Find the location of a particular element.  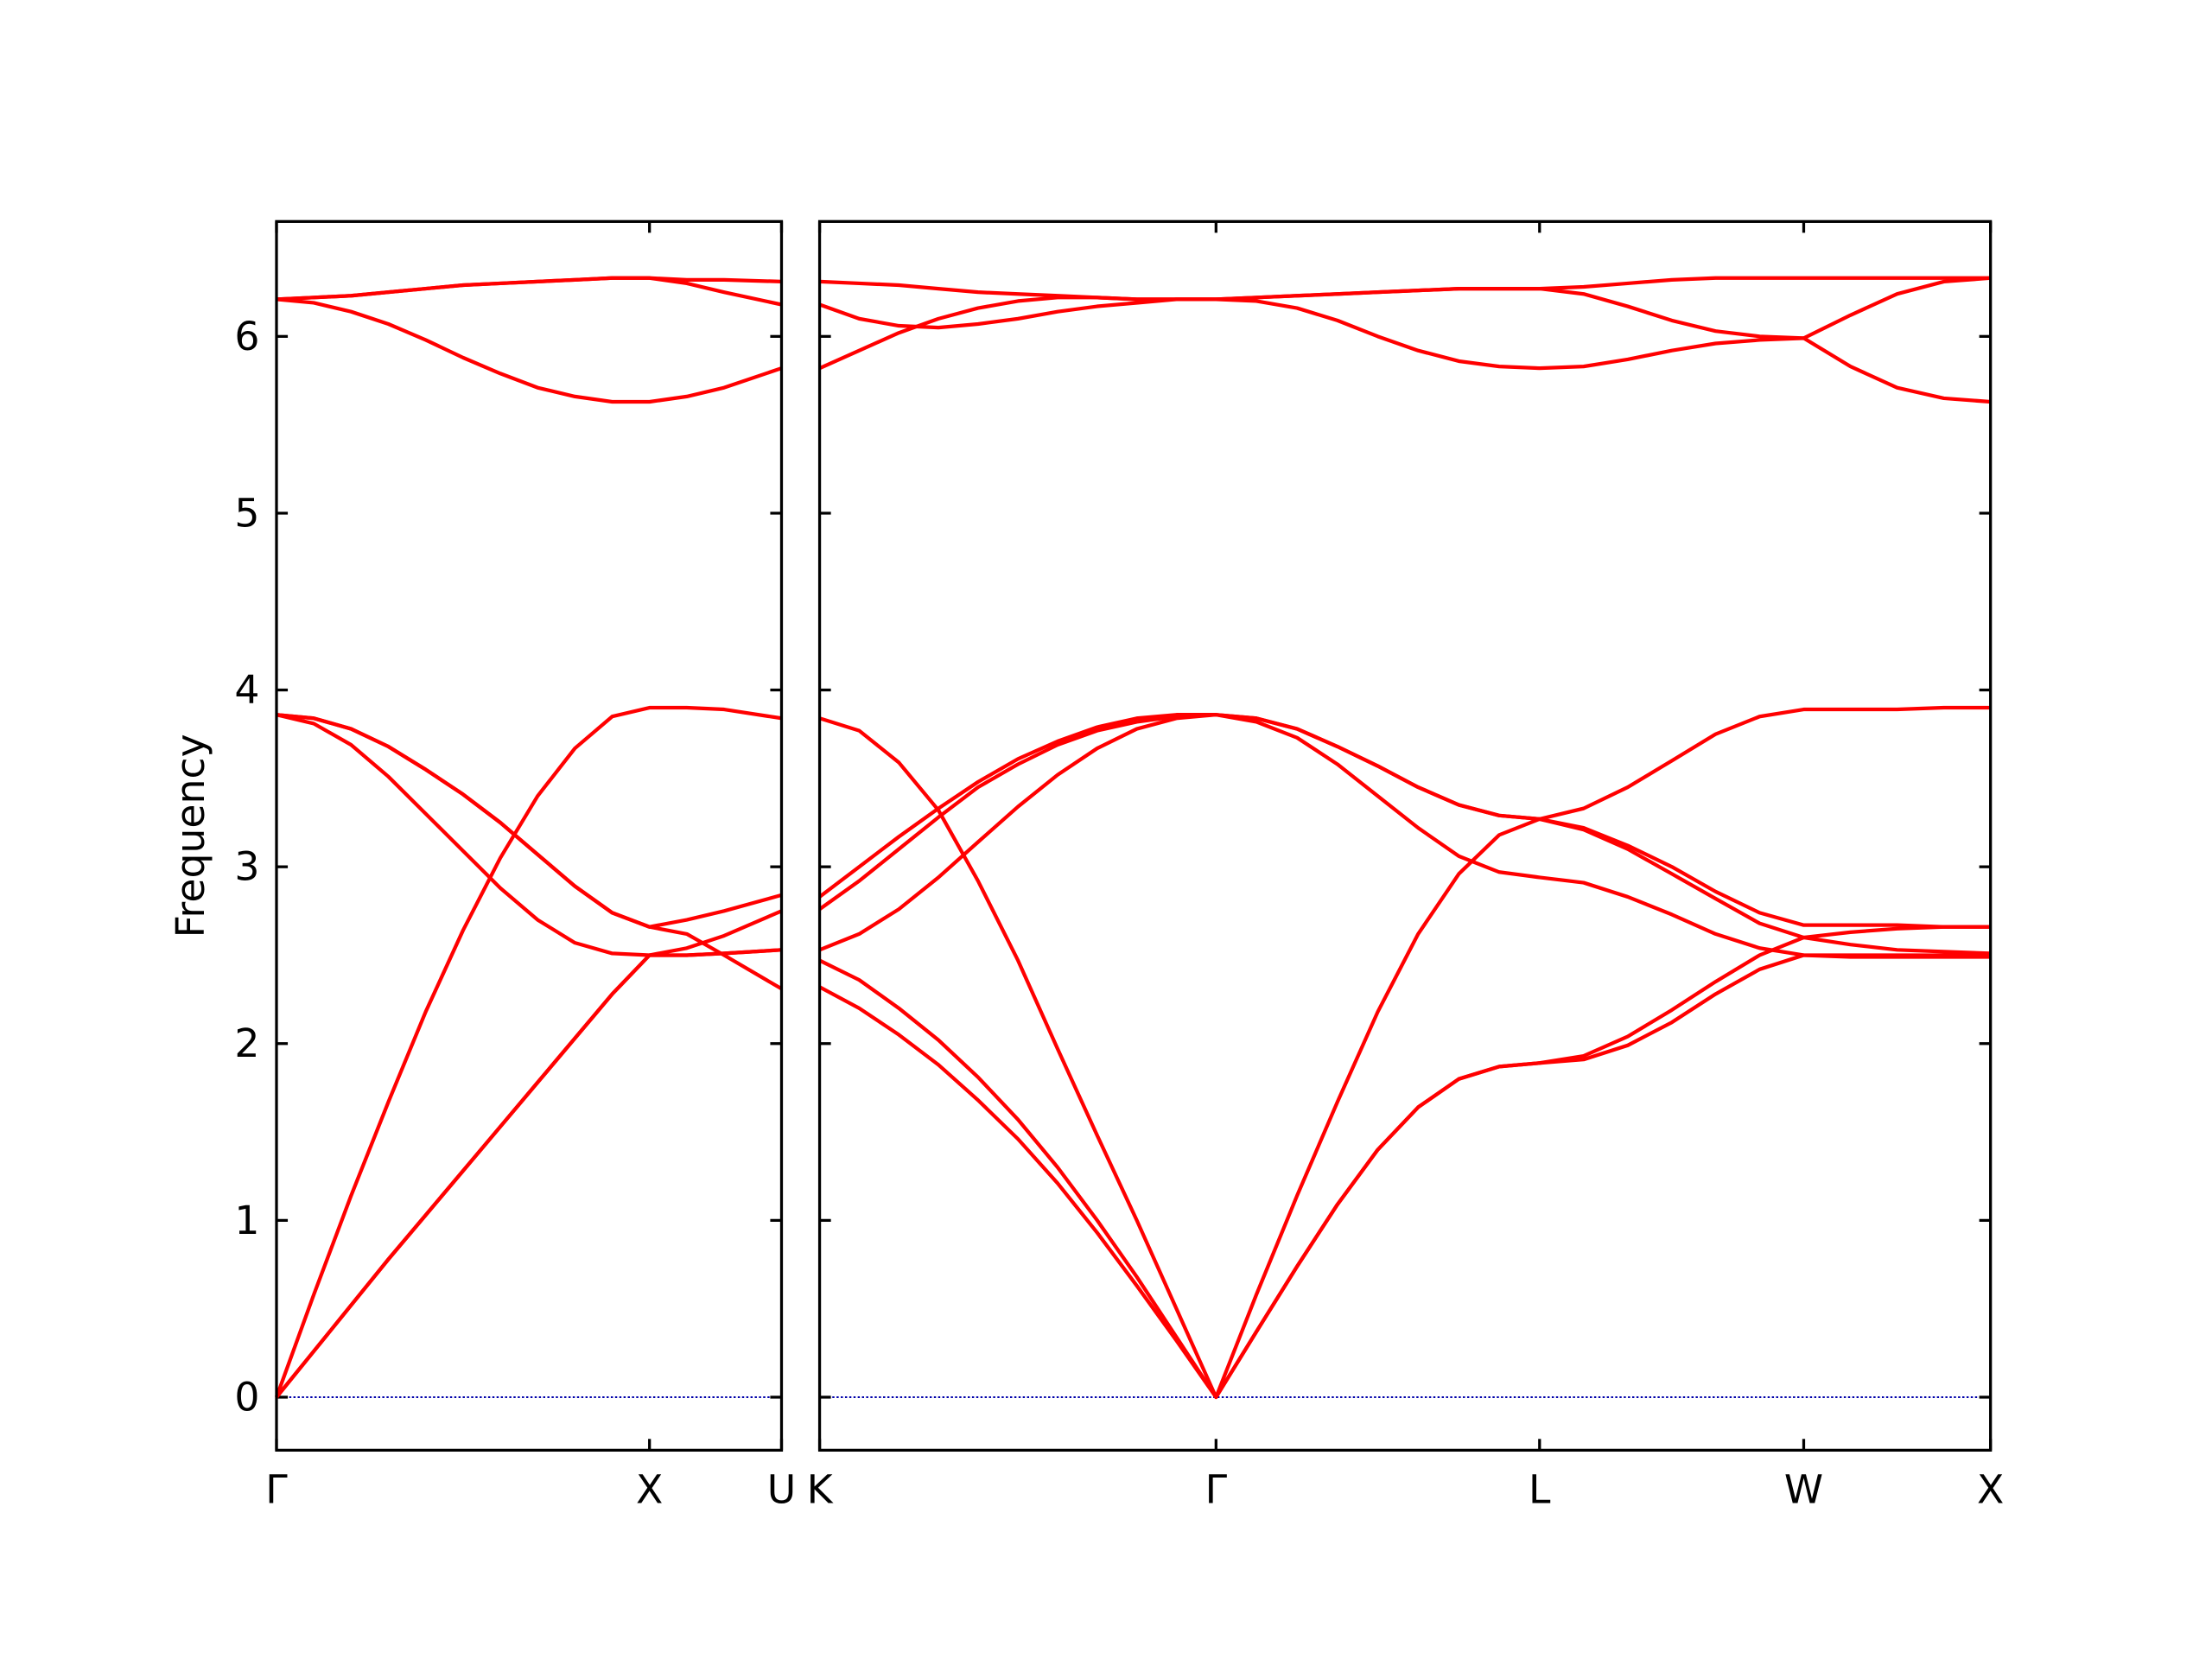

y-tick-label: 4 is located at coordinates (246, 690).